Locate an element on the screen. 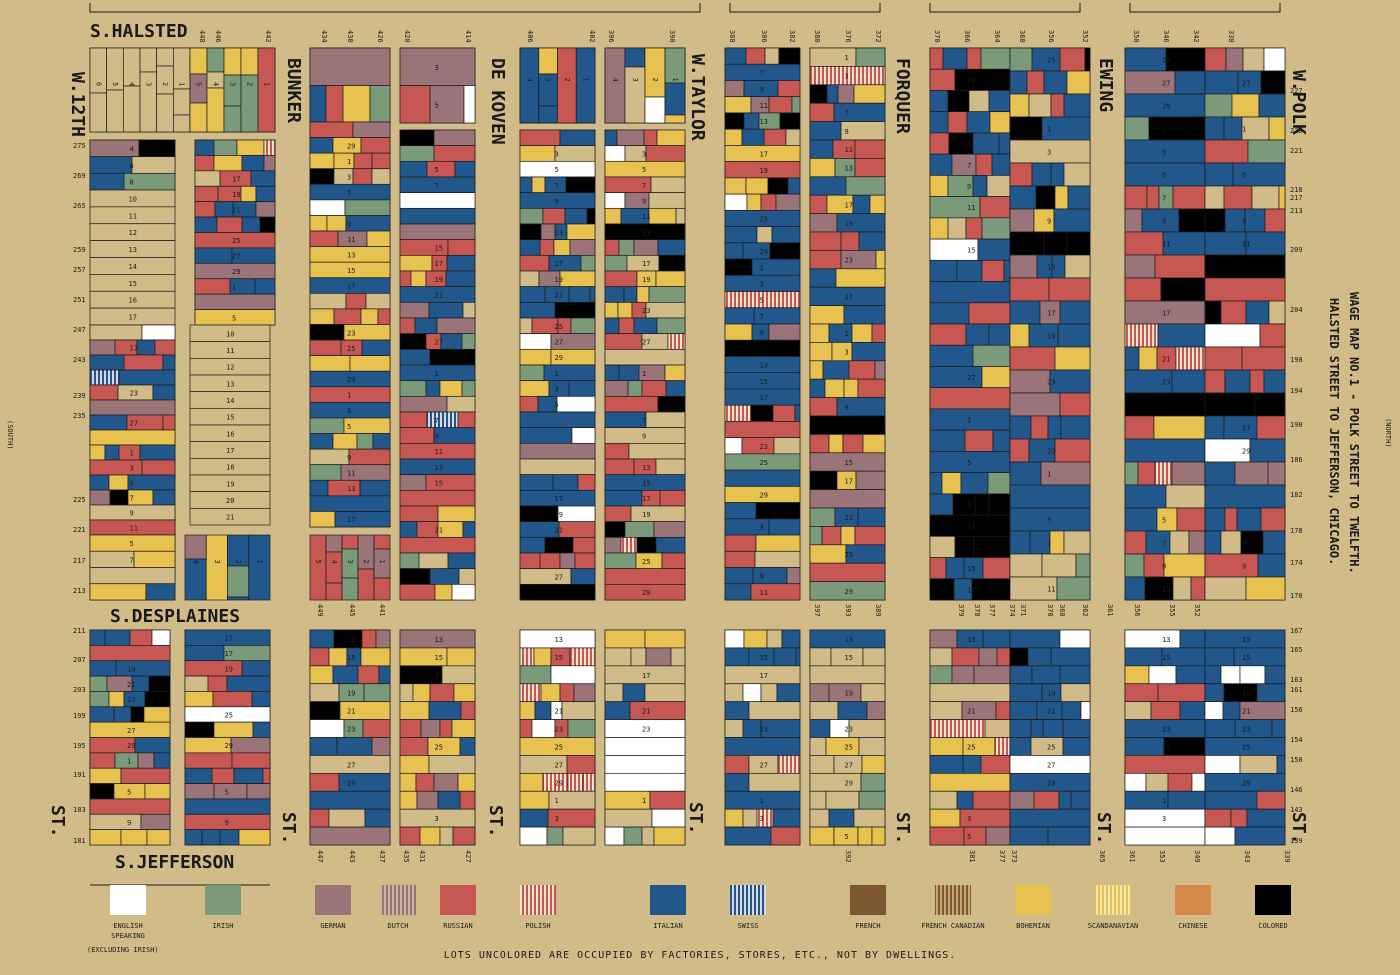 The height and width of the screenshot is (975, 1400). lot-number: 353 is located at coordinates (1162, 856).